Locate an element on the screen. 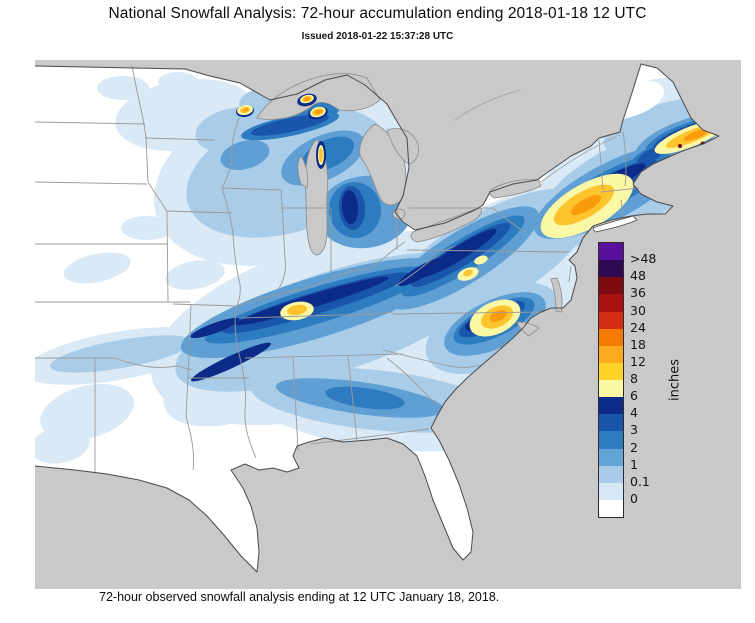 This screenshot has width=755, height=623. issued-subtitle: Issued 2018-01-22 15:37:28 UTC is located at coordinates (377, 36).